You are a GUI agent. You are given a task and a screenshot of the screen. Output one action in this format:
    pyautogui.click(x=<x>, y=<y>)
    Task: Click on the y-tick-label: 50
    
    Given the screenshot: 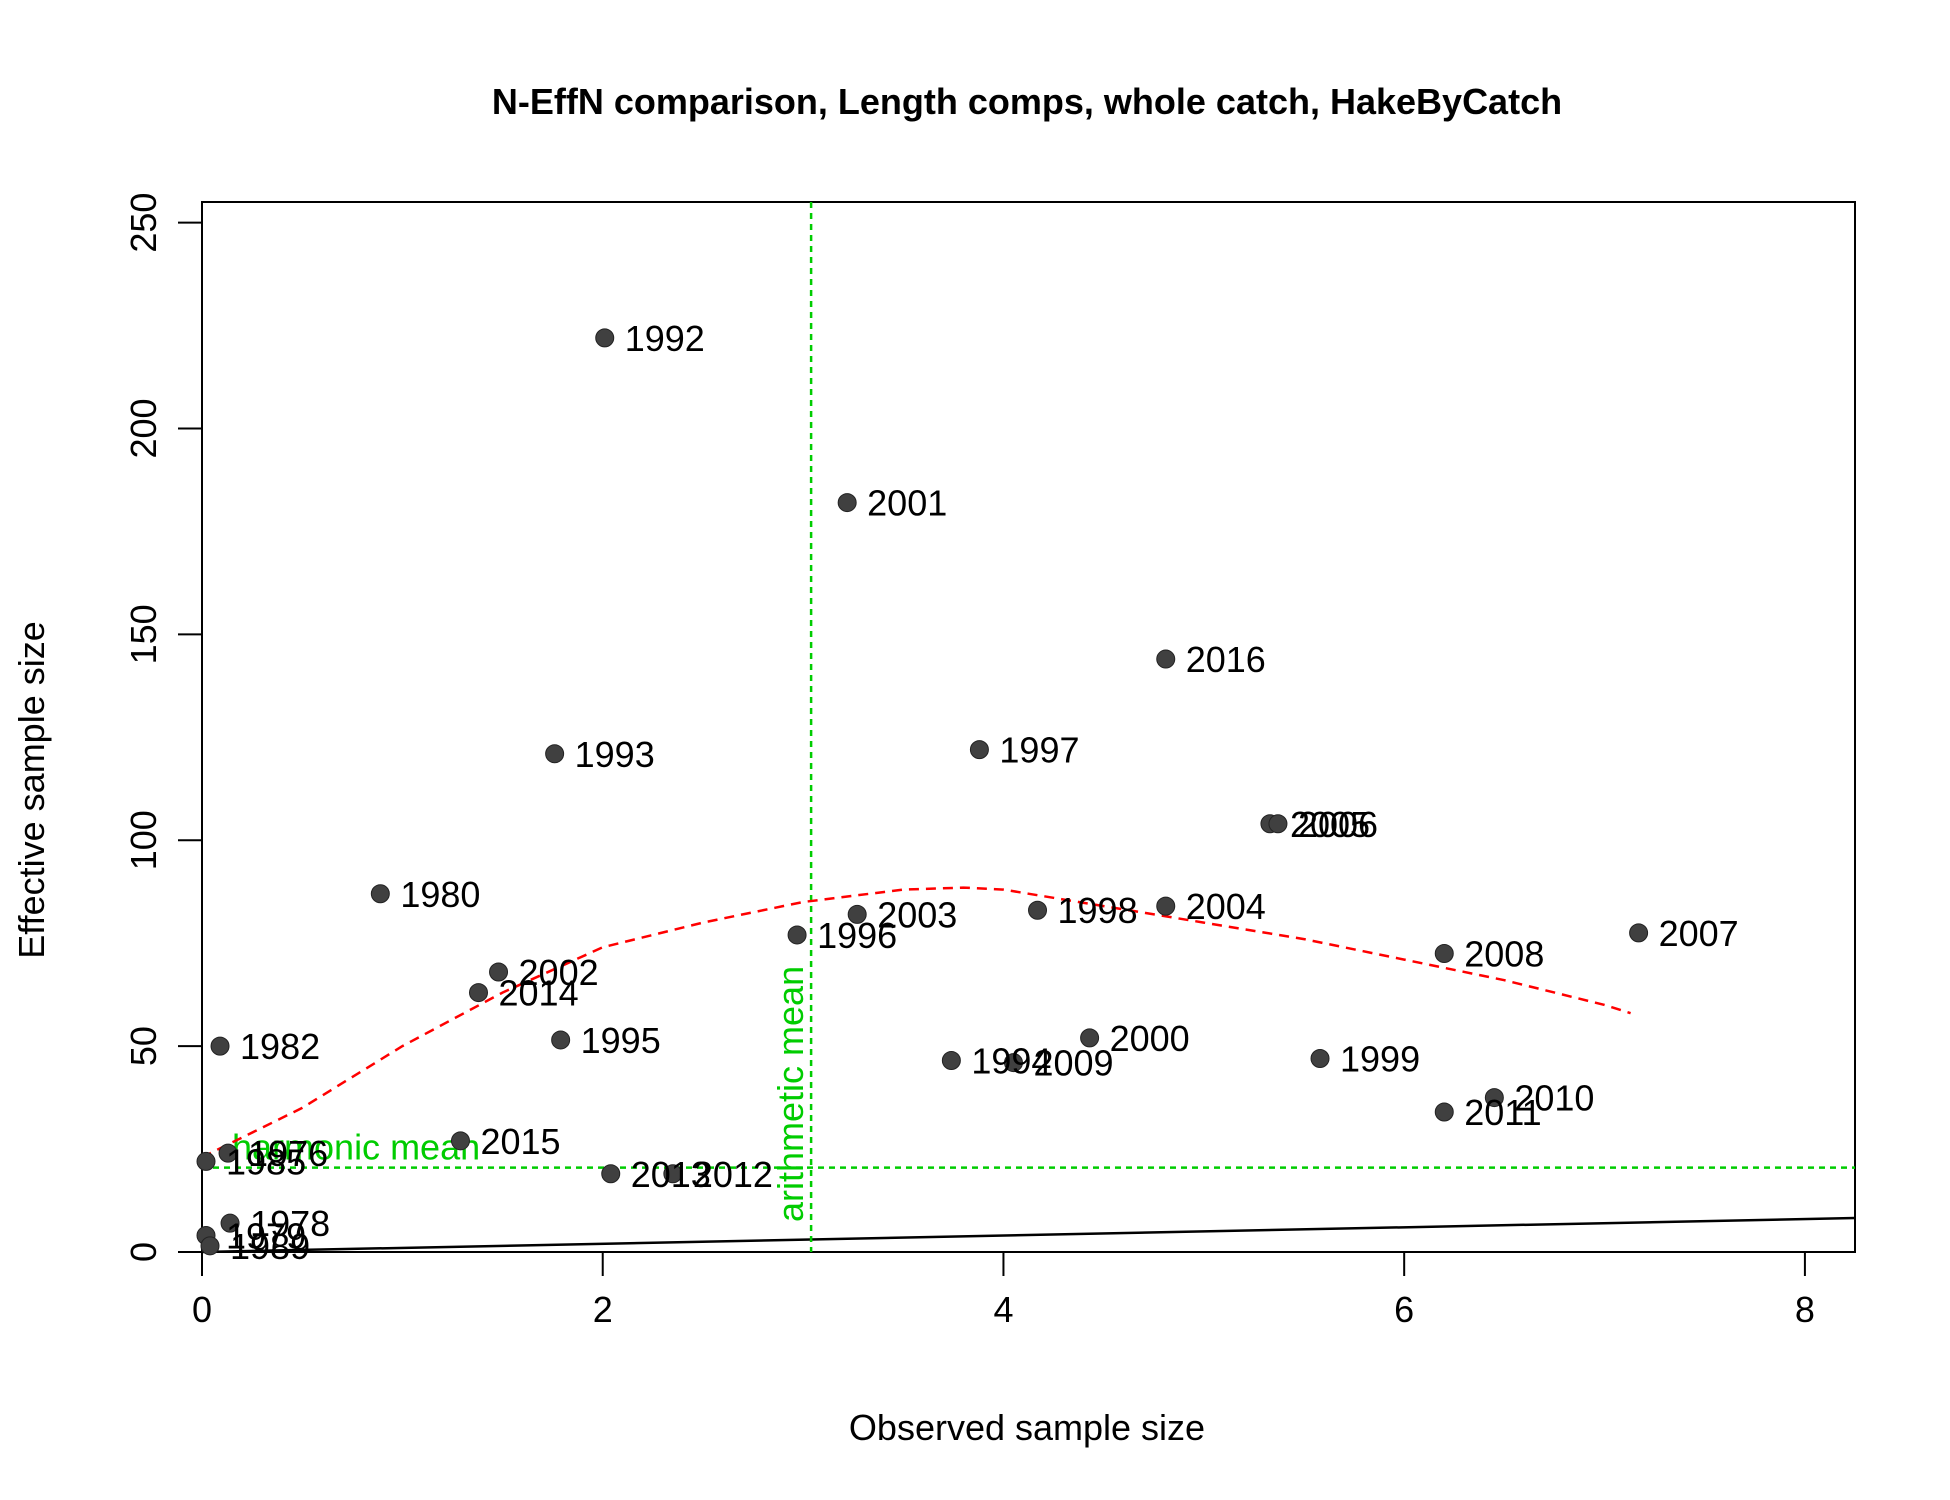 What is the action you would take?
    pyautogui.click(x=143, y=1046)
    